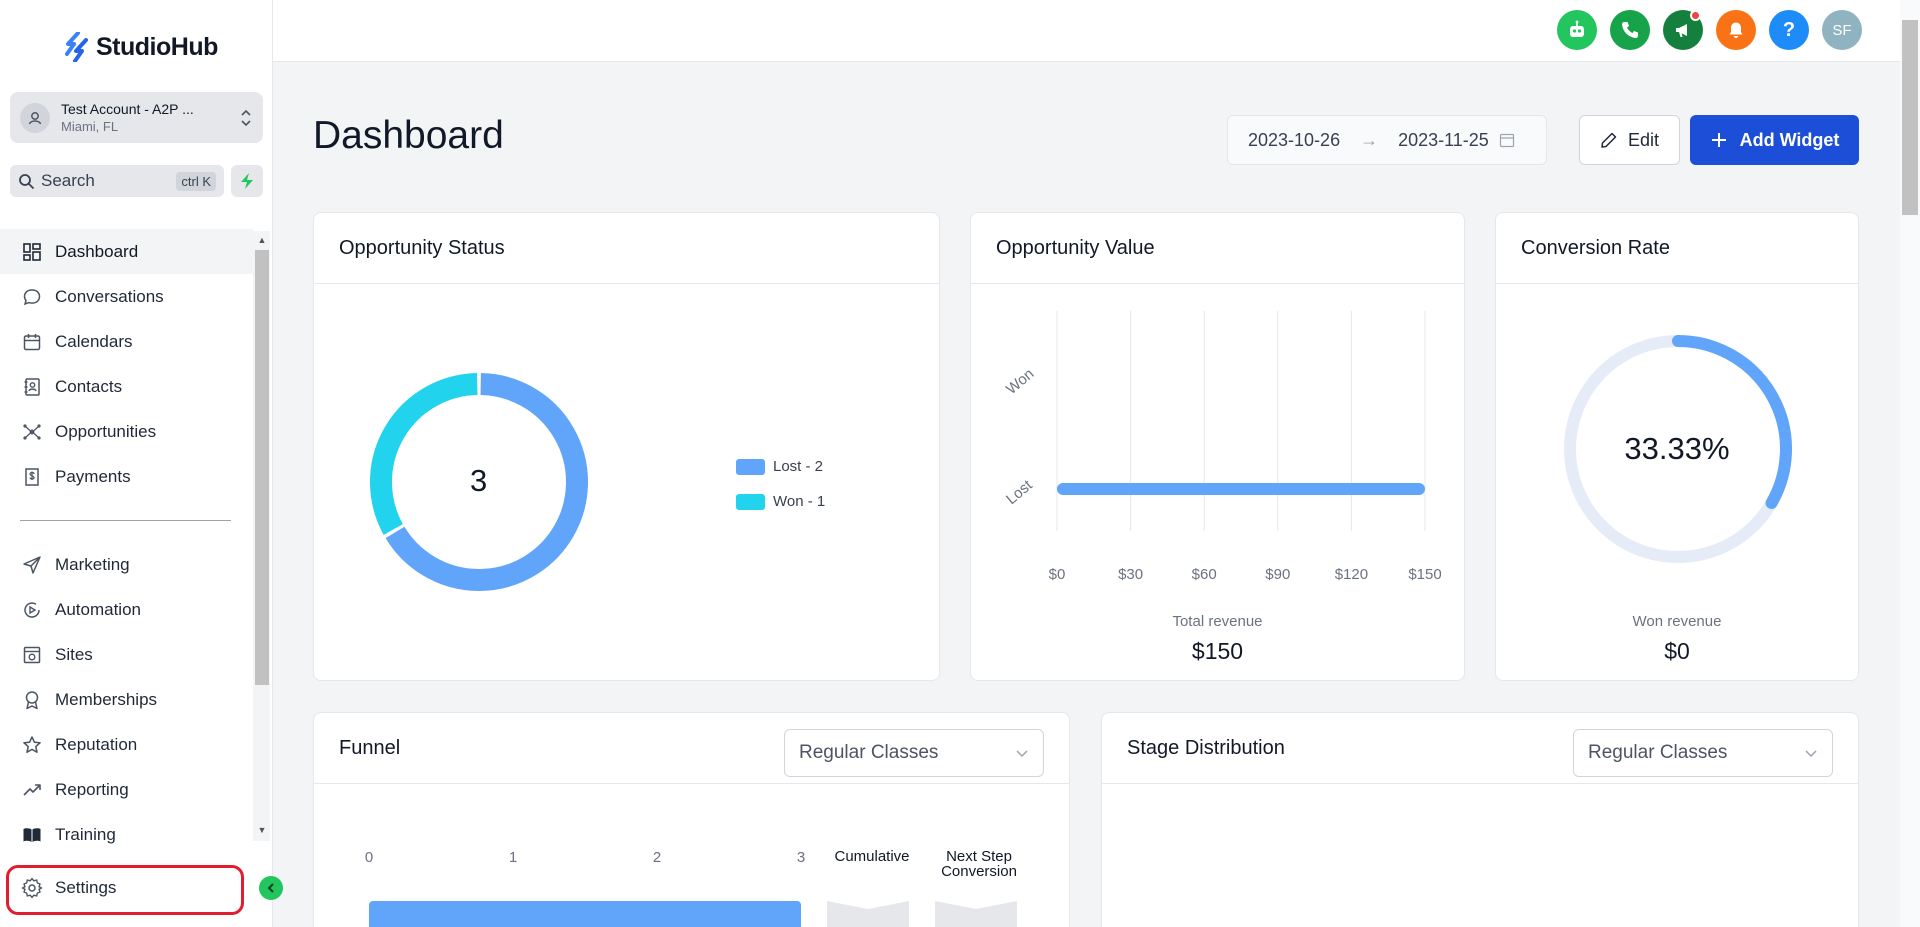 The height and width of the screenshot is (927, 1920). I want to click on sidebar-item-sites: Sites, so click(126, 654).